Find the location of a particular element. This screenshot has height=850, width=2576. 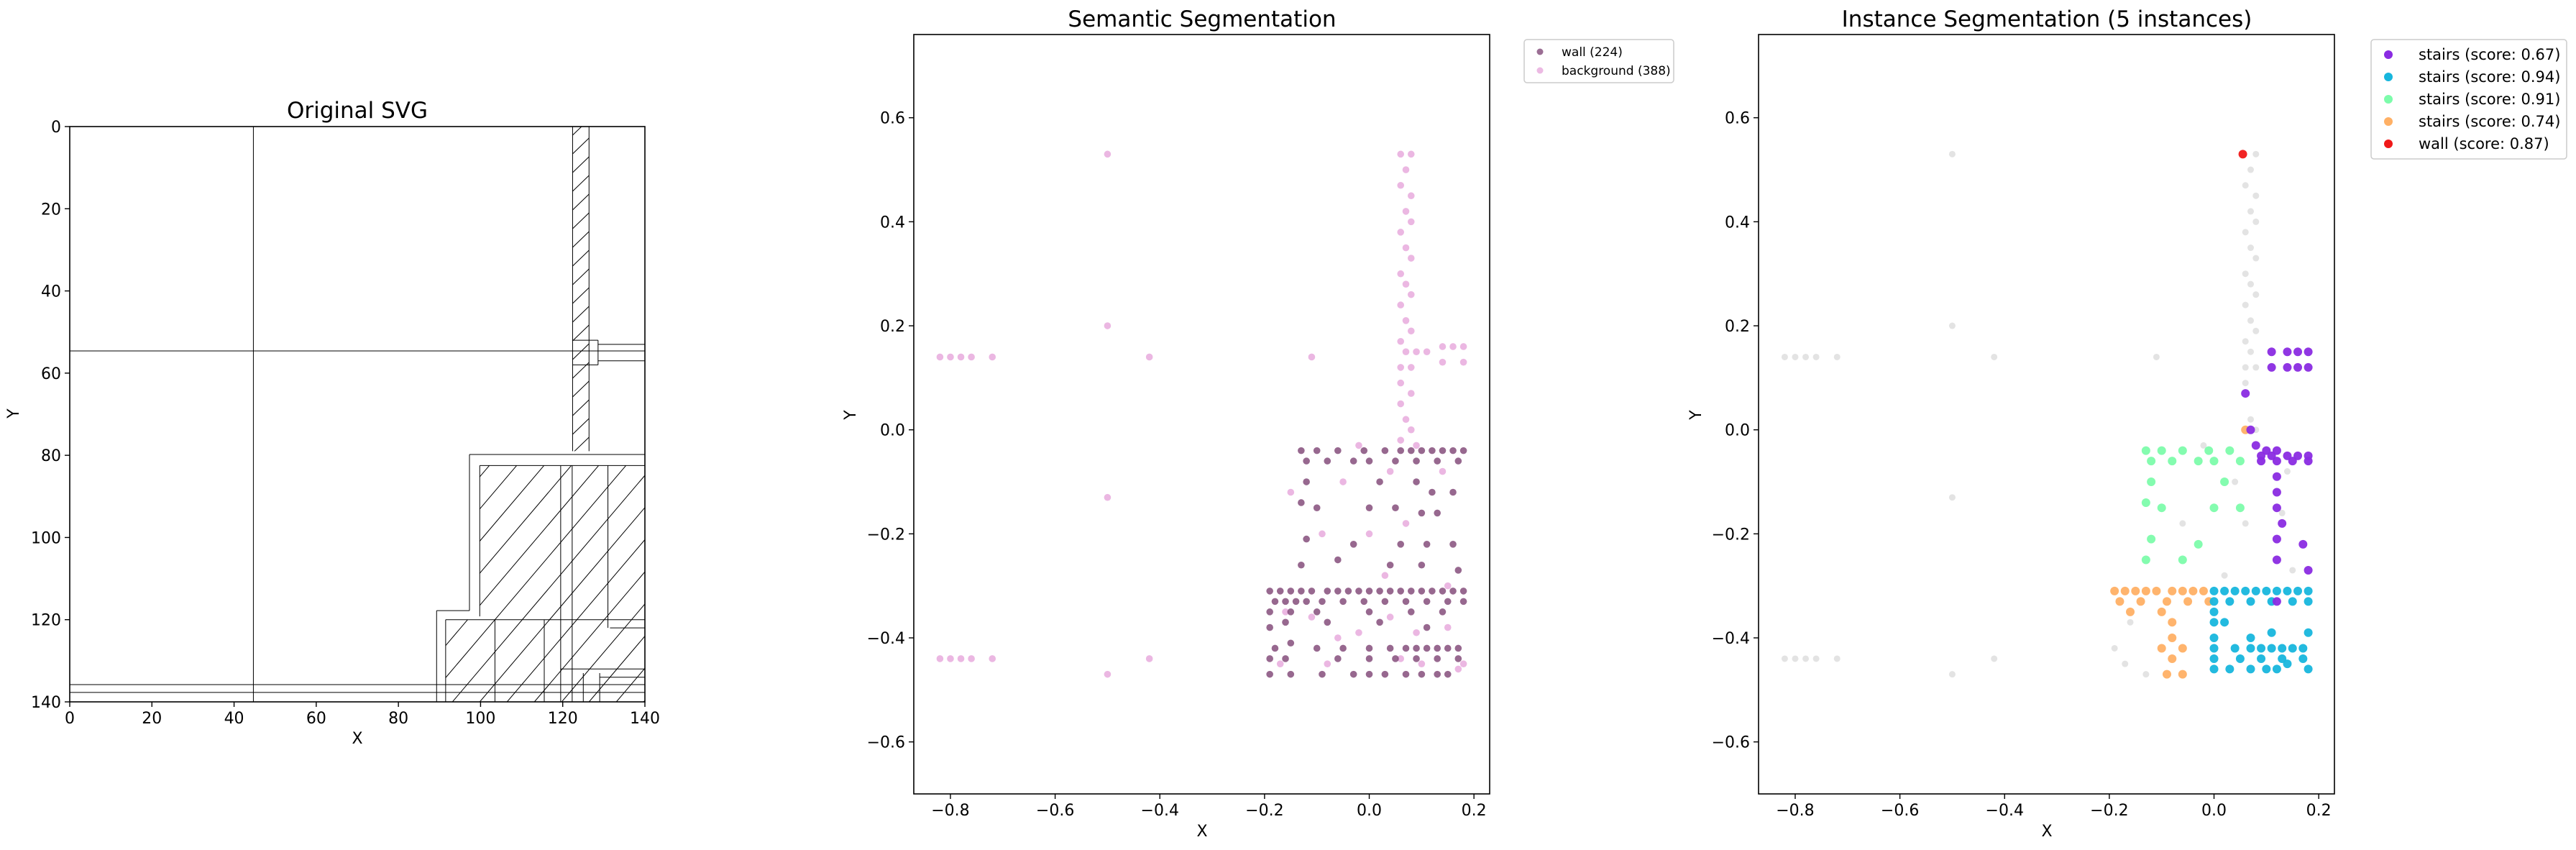

y-tick-label: 20 is located at coordinates (51, 210).